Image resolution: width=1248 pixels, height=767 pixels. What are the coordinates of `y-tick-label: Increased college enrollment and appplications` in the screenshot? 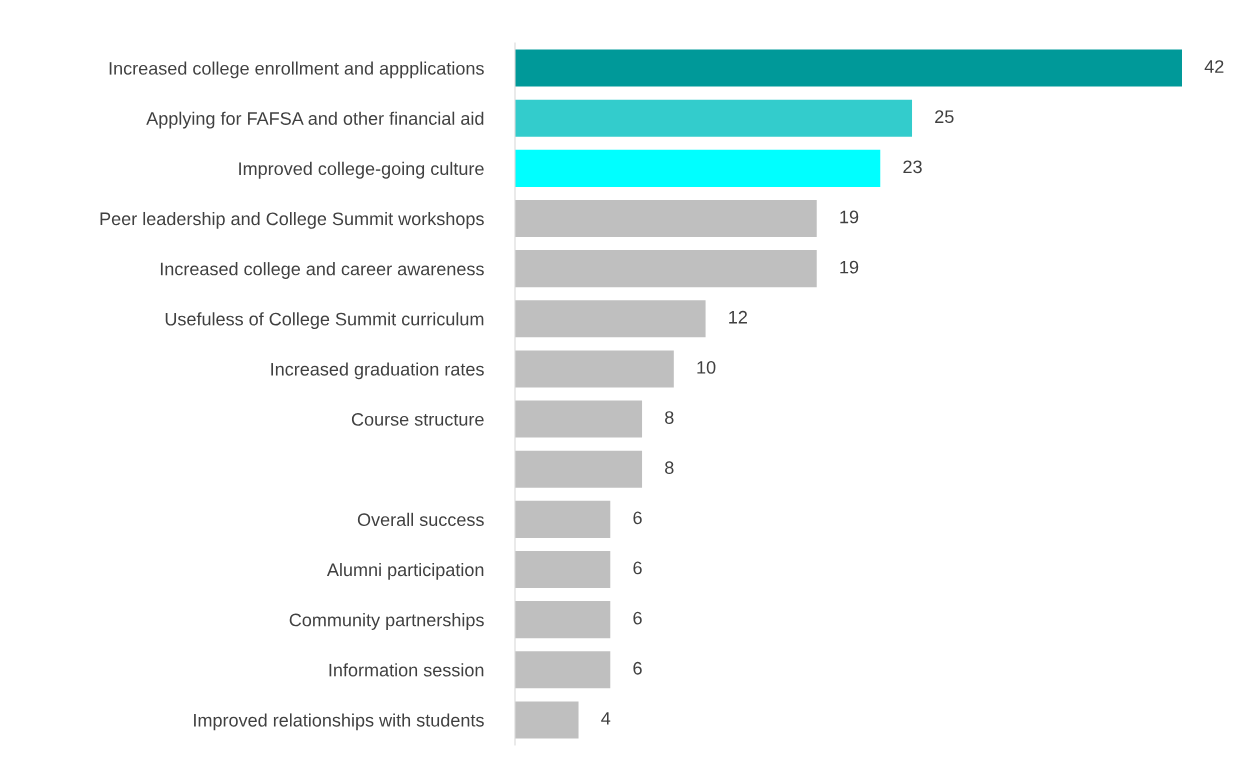 It's located at (296, 70).